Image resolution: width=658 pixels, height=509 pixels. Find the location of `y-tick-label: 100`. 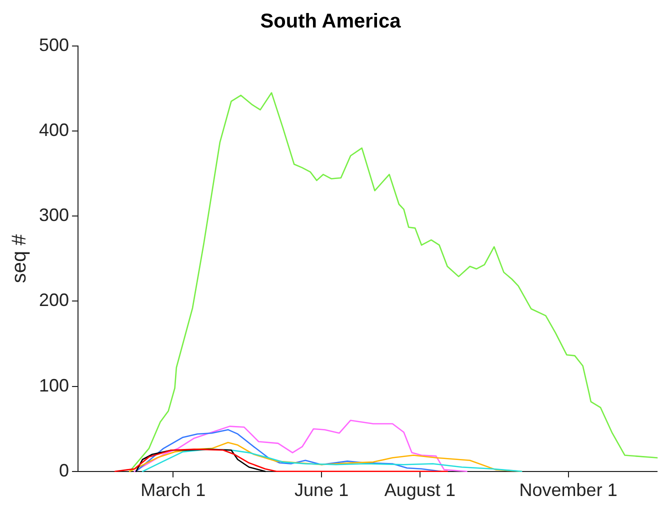

y-tick-label: 100 is located at coordinates (54, 385).